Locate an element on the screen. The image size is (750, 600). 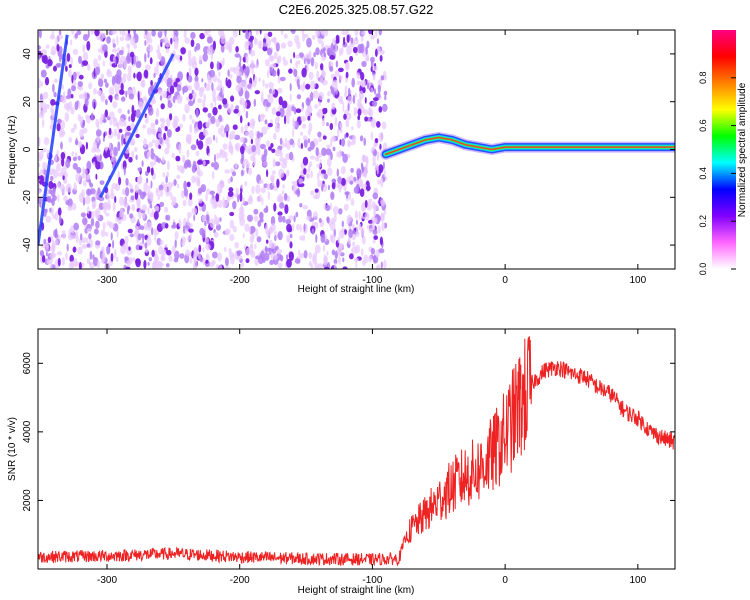
heatmap-signal-trace is located at coordinates (529, 146).